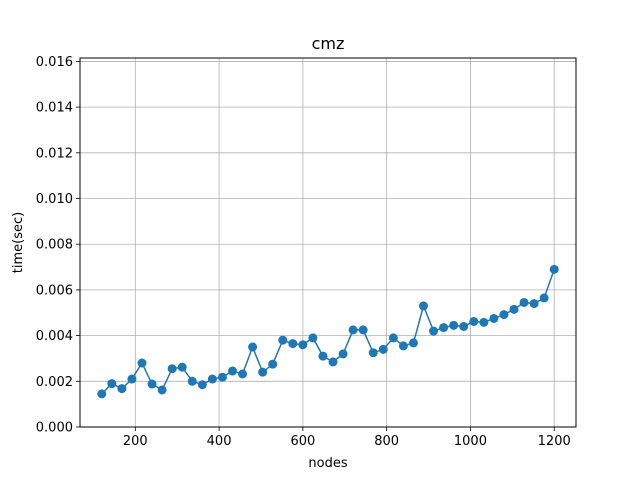  Describe the element at coordinates (54, 62) in the screenshot. I see `y-tick-label: 0.016` at that location.